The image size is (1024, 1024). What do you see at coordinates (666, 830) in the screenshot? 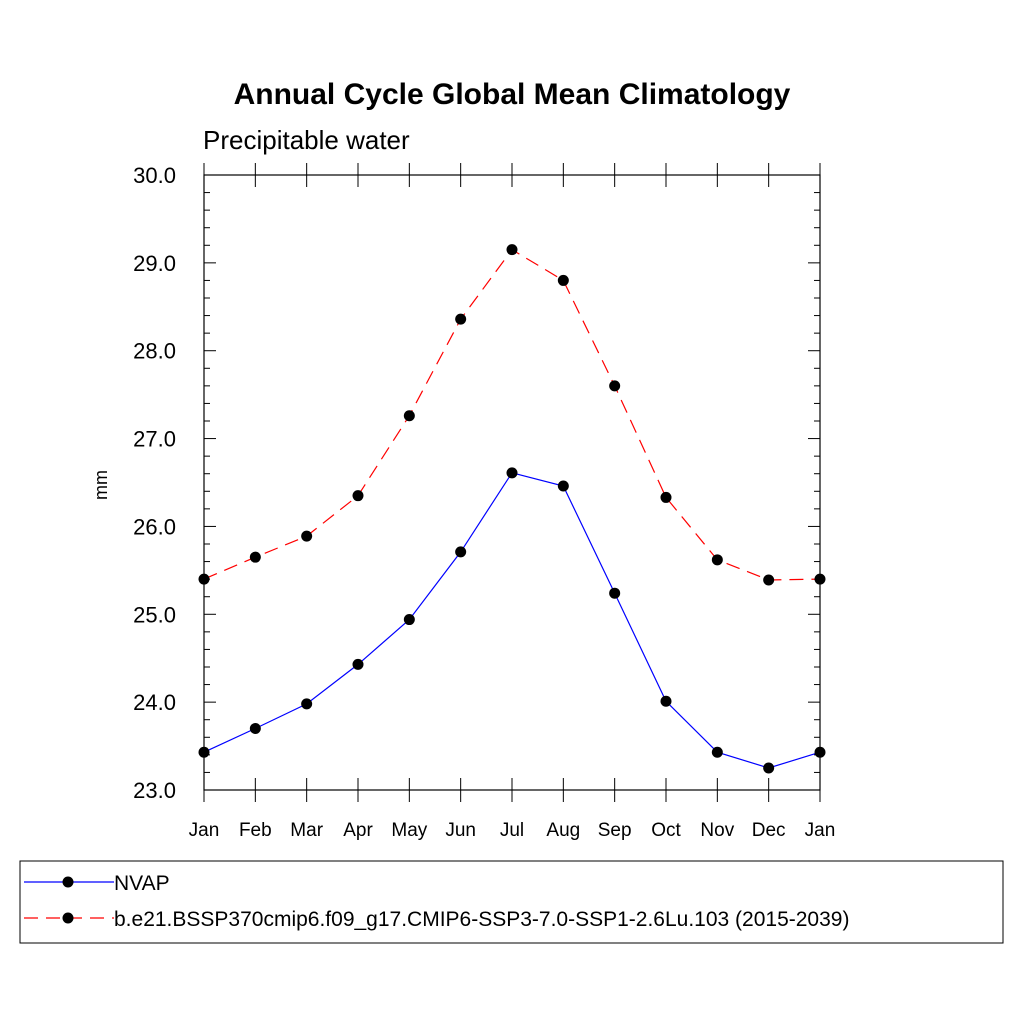
I see `x-tick-label: Oct` at bounding box center [666, 830].